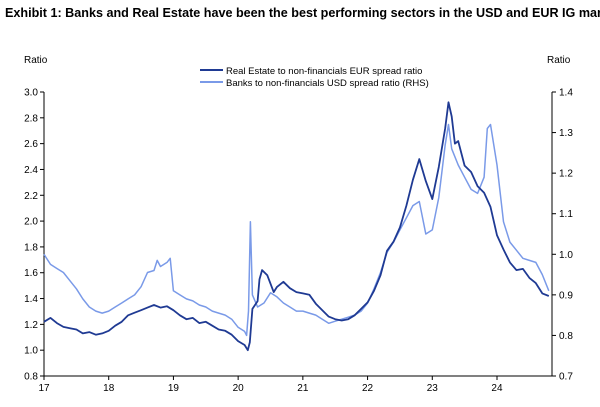  What do you see at coordinates (31, 325) in the screenshot?
I see `left-tick-label: 1.2` at bounding box center [31, 325].